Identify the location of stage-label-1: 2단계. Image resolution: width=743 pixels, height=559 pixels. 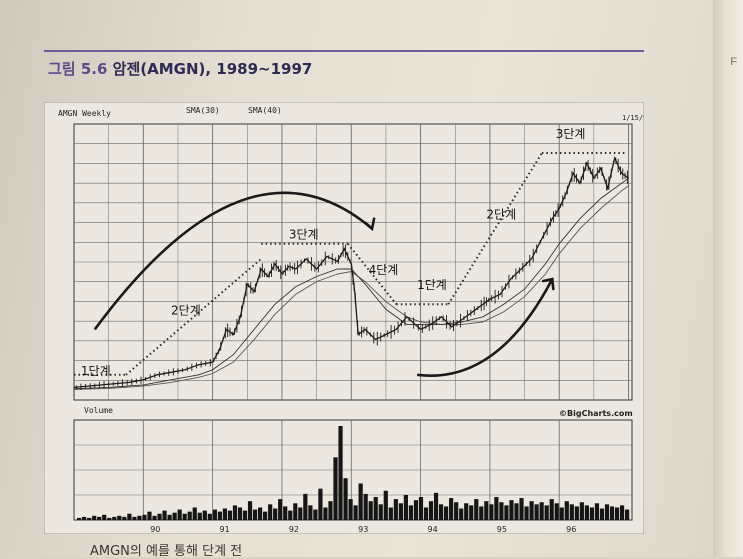
(186, 310).